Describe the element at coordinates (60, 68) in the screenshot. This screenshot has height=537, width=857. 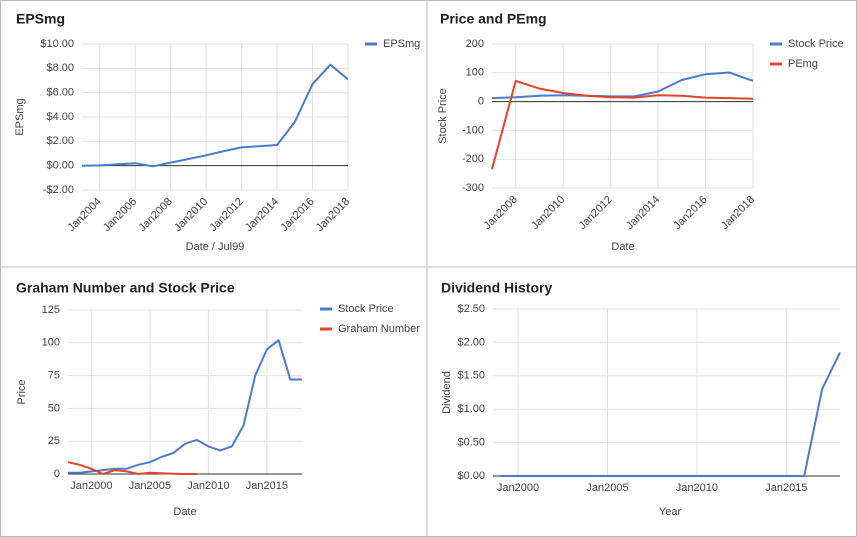
I see `y-tick-label: $8.00` at that location.